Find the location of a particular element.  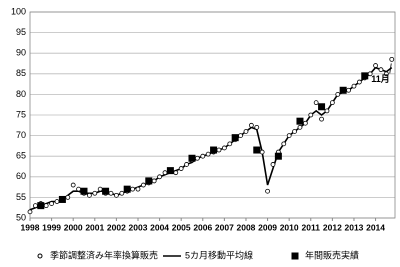

y-tick-label: 65 is located at coordinates (21, 156).